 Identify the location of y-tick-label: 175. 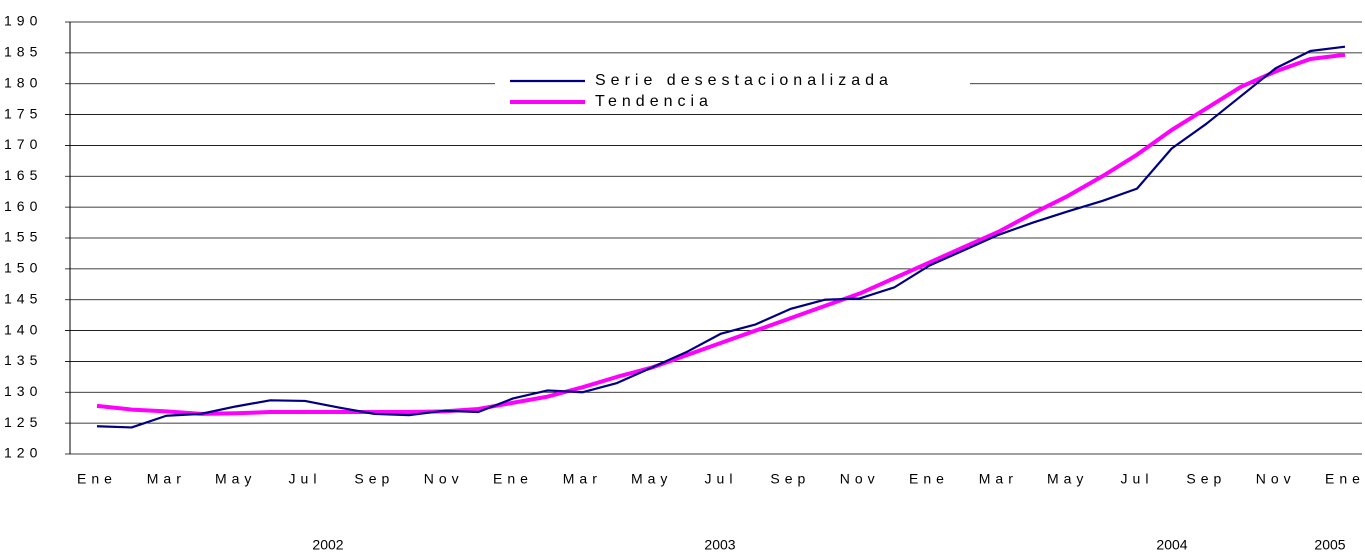
(23, 113).